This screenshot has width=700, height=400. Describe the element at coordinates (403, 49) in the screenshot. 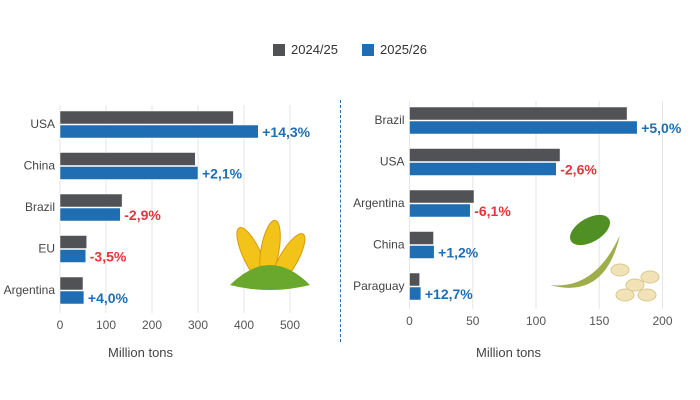

I see `legend-label: 2025/26` at that location.